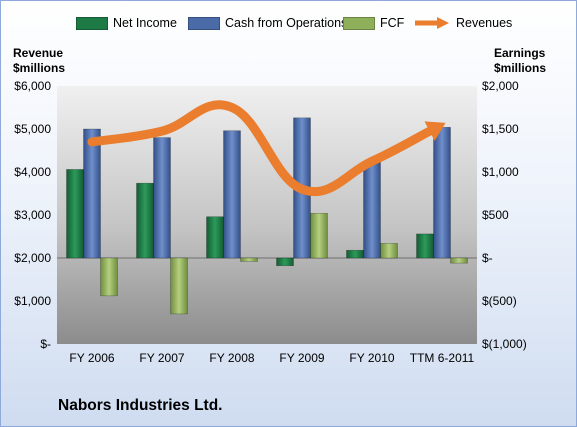  Describe the element at coordinates (442, 358) in the screenshot. I see `x-axis-category-label: TTM 6-2011` at that location.